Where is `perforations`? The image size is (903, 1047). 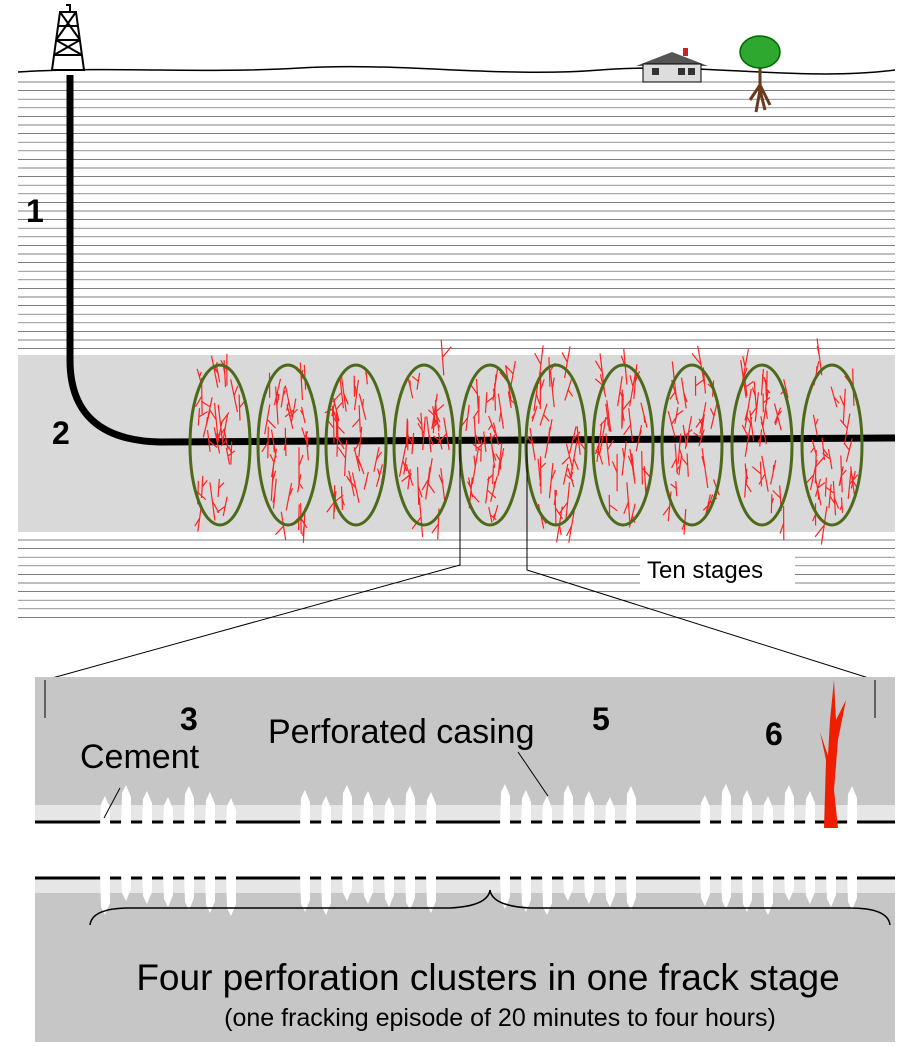 perforations is located at coordinates (478, 850).